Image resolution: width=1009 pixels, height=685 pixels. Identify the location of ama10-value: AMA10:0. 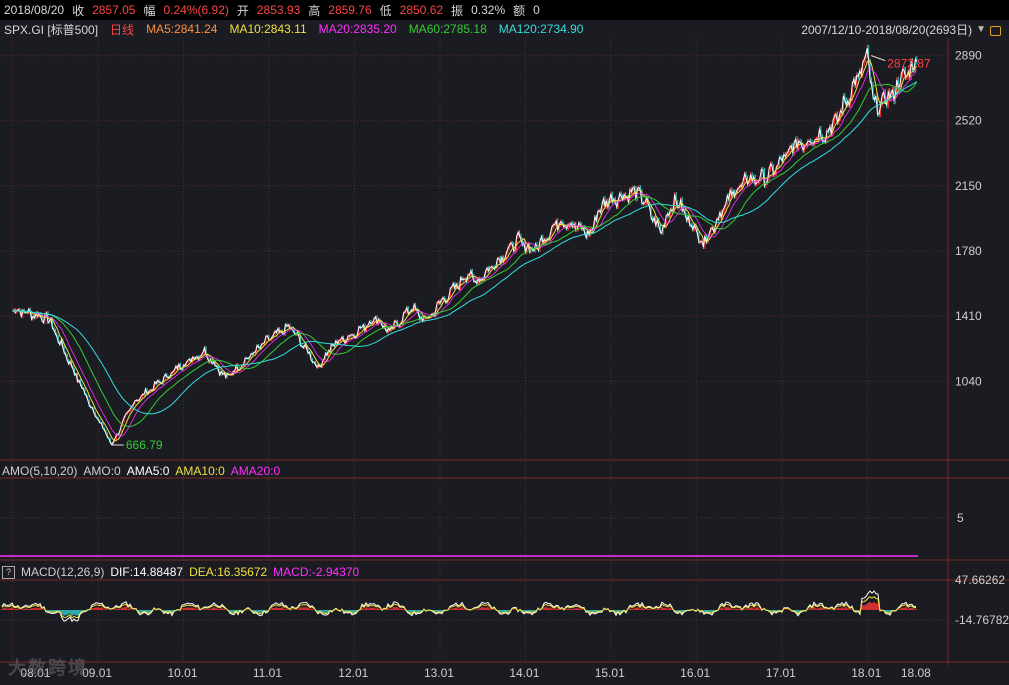
(200, 471).